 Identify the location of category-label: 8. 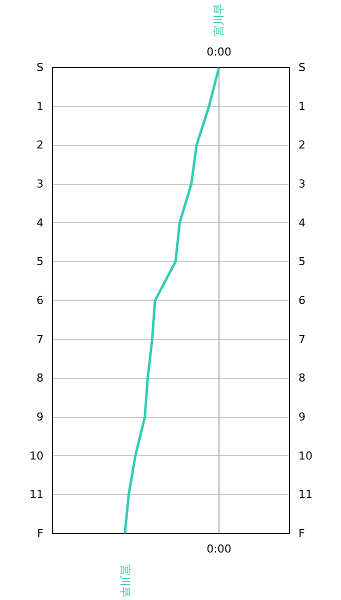
(302, 378).